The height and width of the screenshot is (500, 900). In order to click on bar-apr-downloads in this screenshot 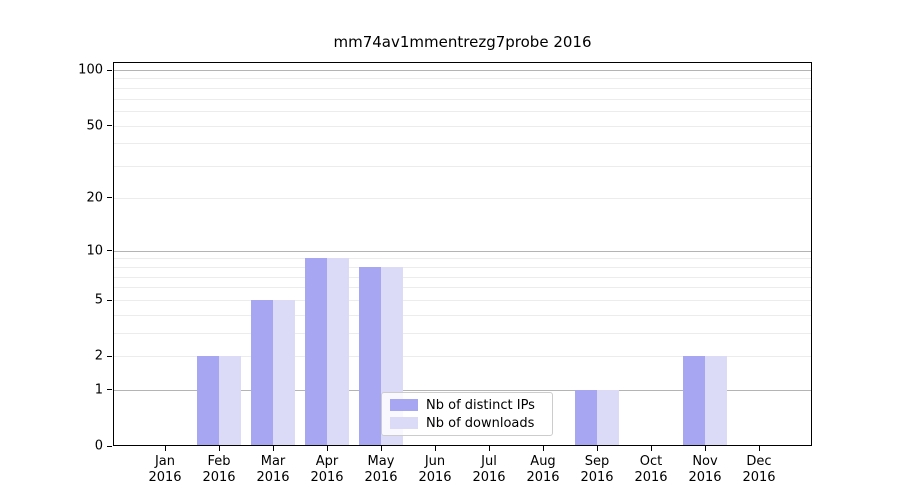, I will do `click(338, 351)`.